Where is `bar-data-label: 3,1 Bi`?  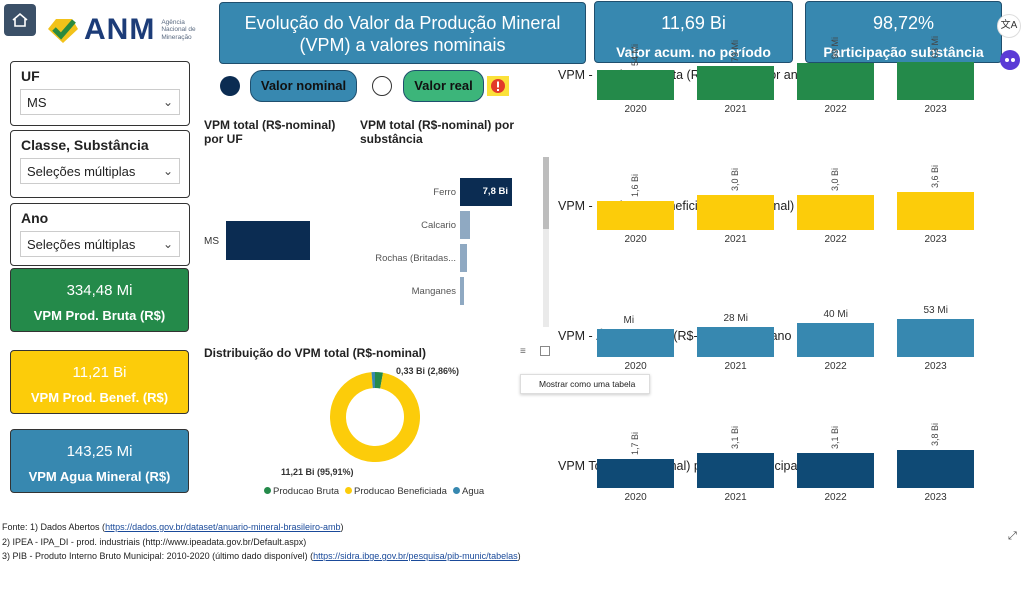
bar-data-label: 3,1 Bi is located at coordinates (734, 437).